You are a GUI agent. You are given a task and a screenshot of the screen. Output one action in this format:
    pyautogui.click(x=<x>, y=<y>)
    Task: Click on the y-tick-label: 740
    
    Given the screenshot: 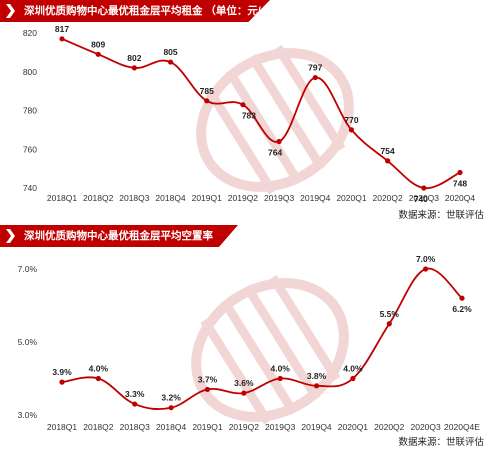 What is the action you would take?
    pyautogui.click(x=30, y=188)
    